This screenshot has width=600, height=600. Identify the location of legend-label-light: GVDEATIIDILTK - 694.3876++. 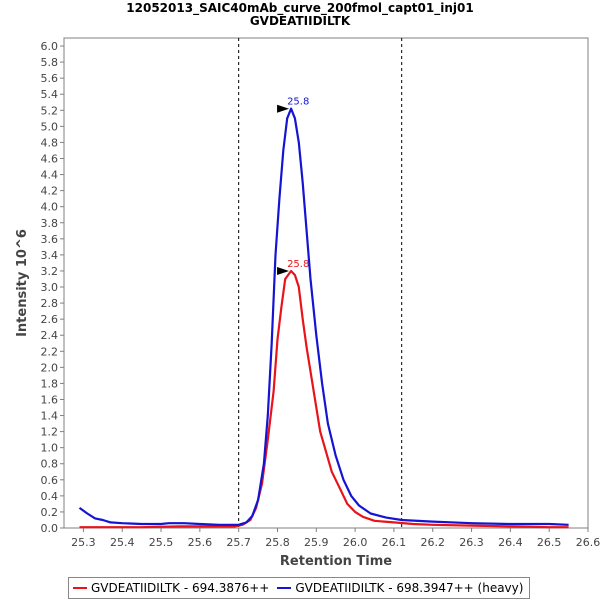
(180, 588).